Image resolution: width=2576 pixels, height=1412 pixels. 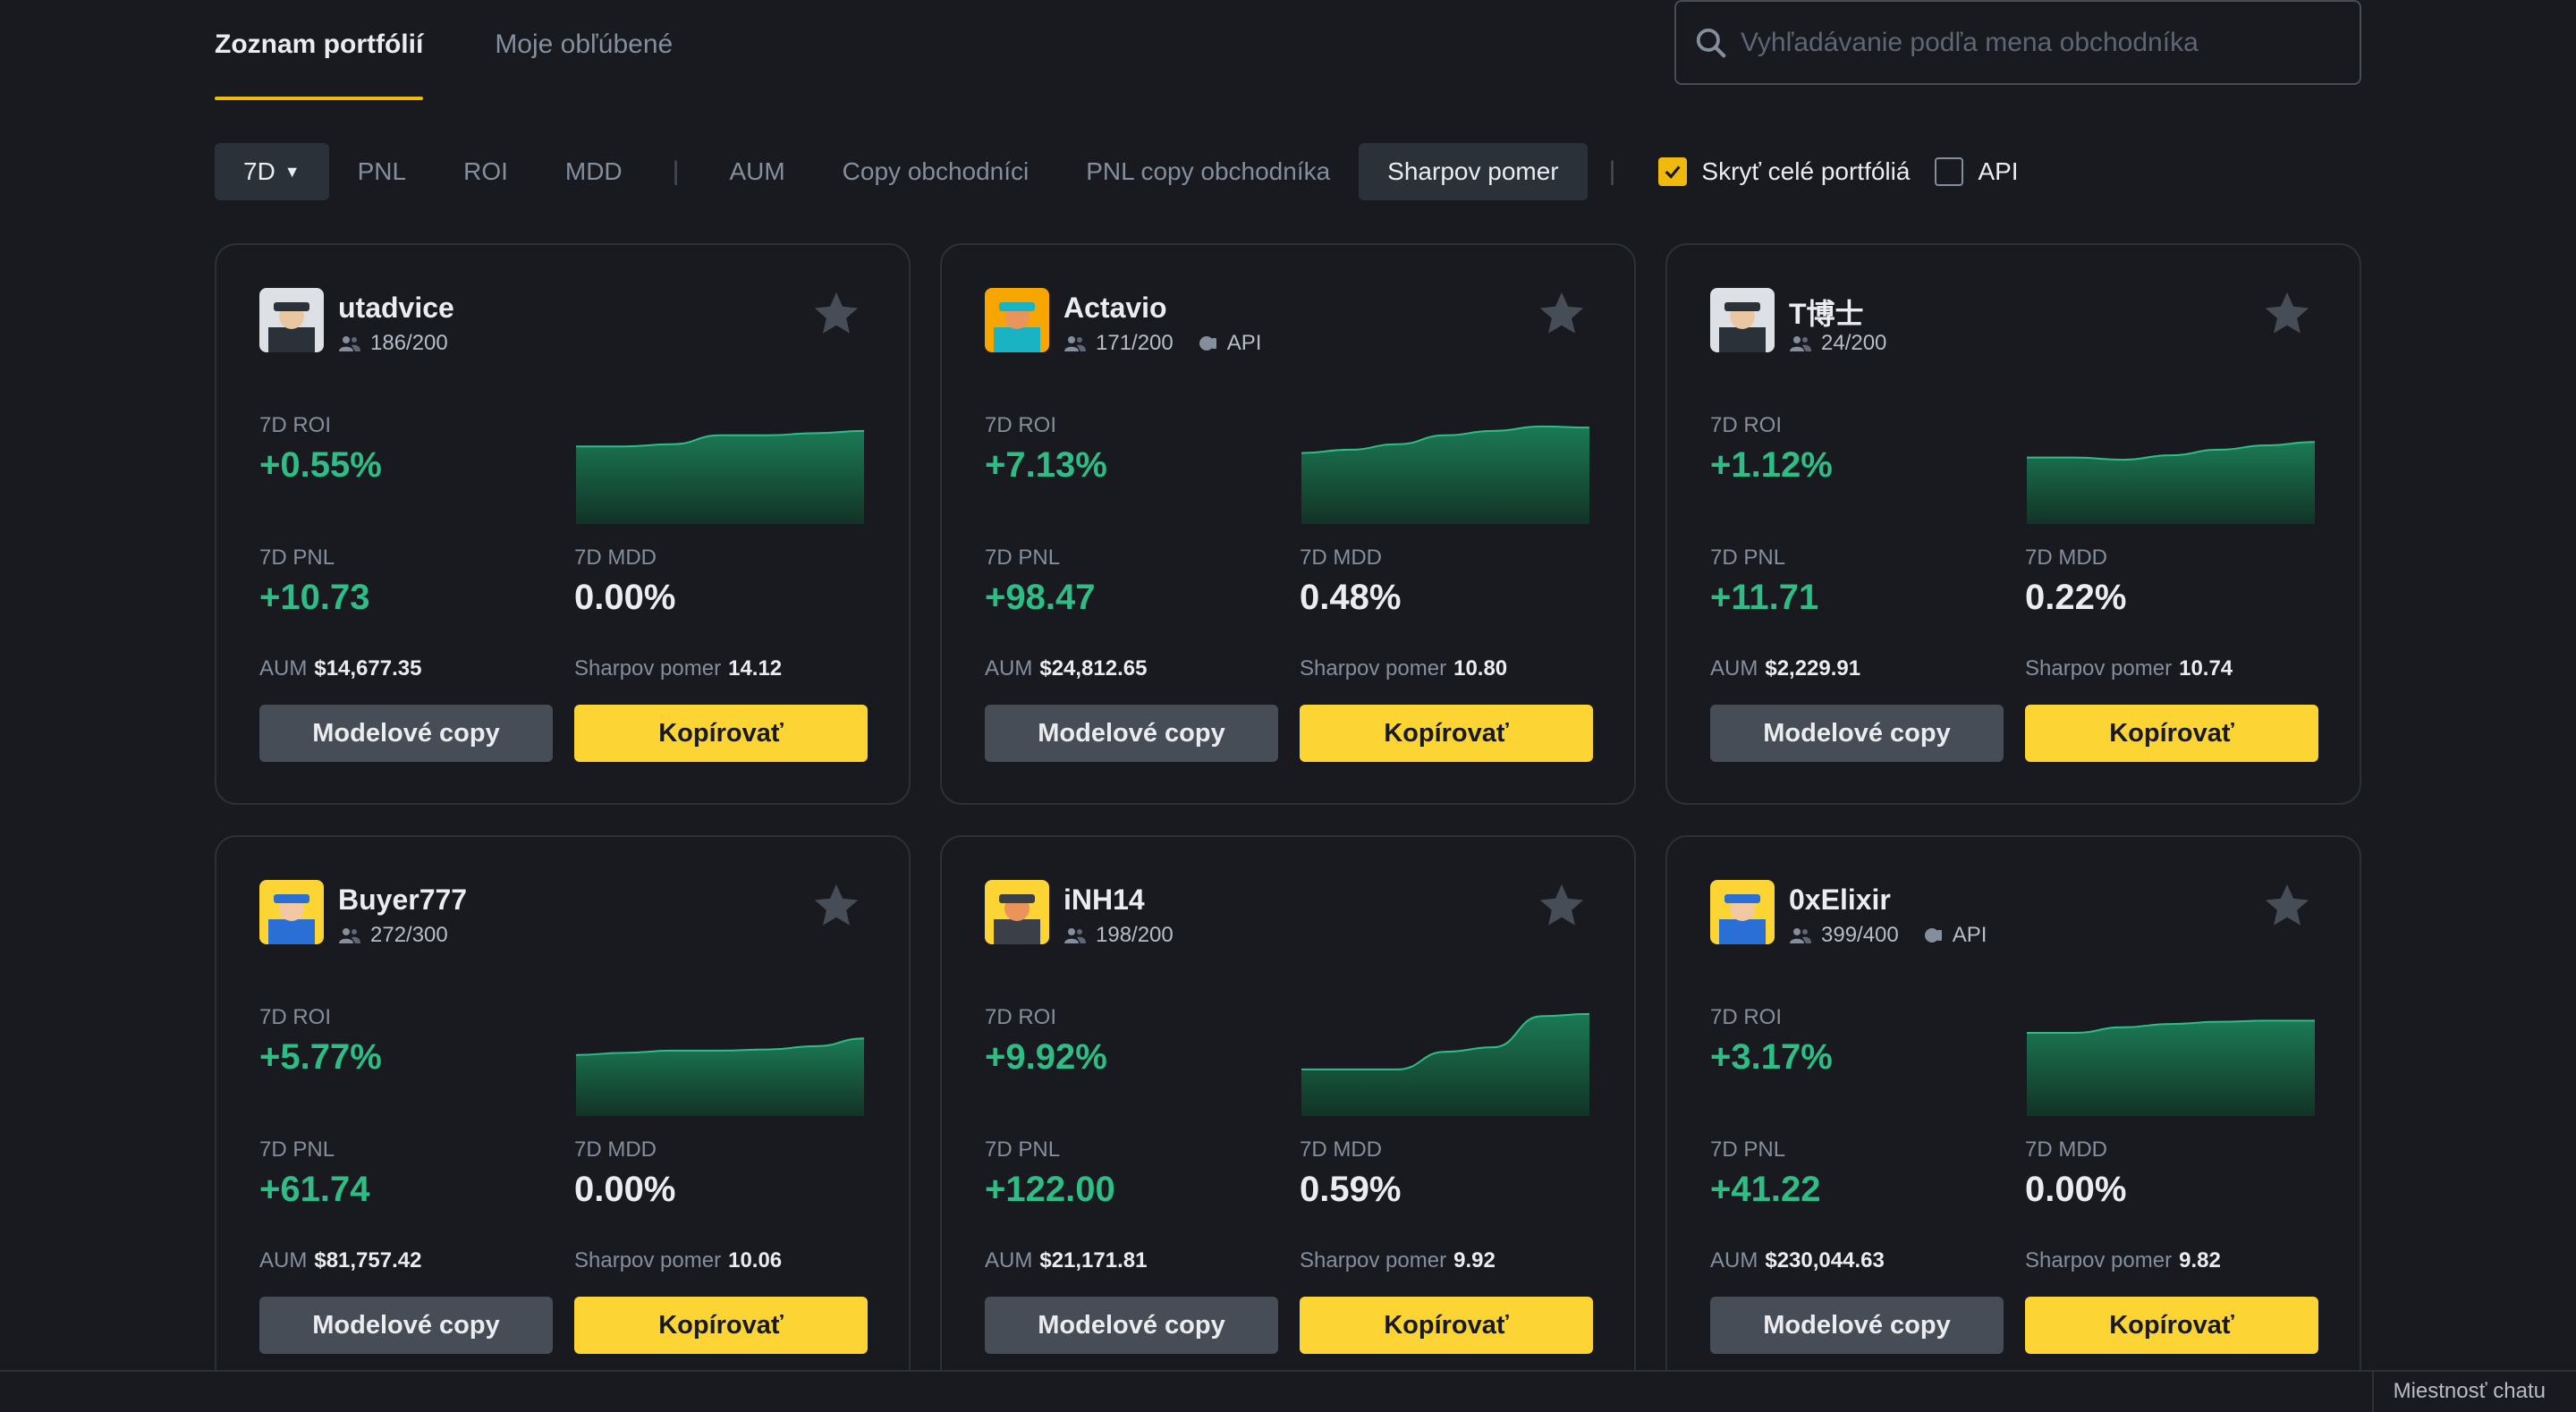 I want to click on sort-copy-trader-pnl: PNL copy obchodníka, so click(x=1208, y=171).